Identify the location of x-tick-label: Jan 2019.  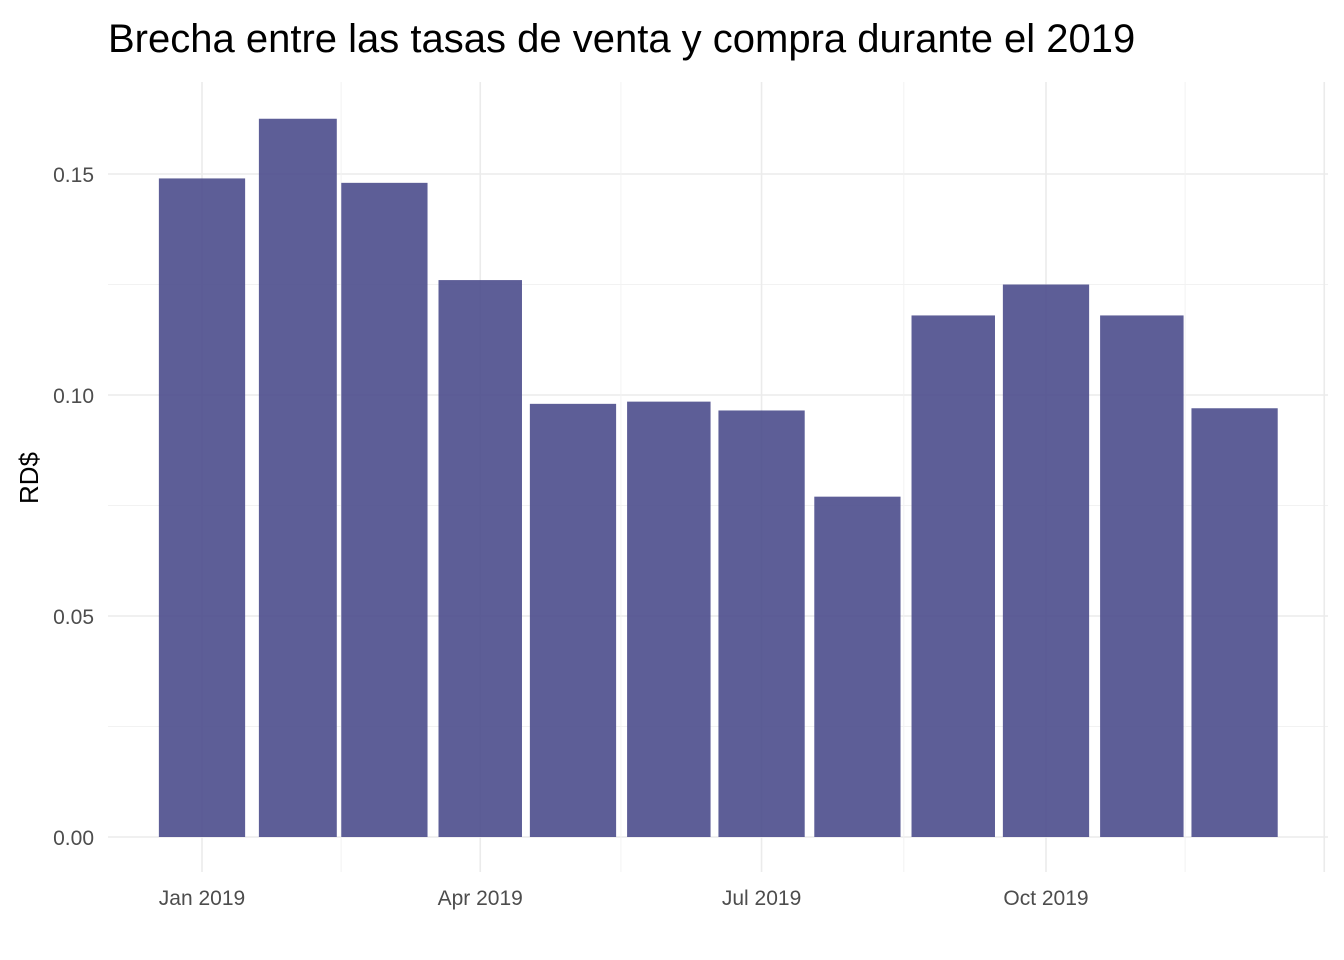
(202, 898).